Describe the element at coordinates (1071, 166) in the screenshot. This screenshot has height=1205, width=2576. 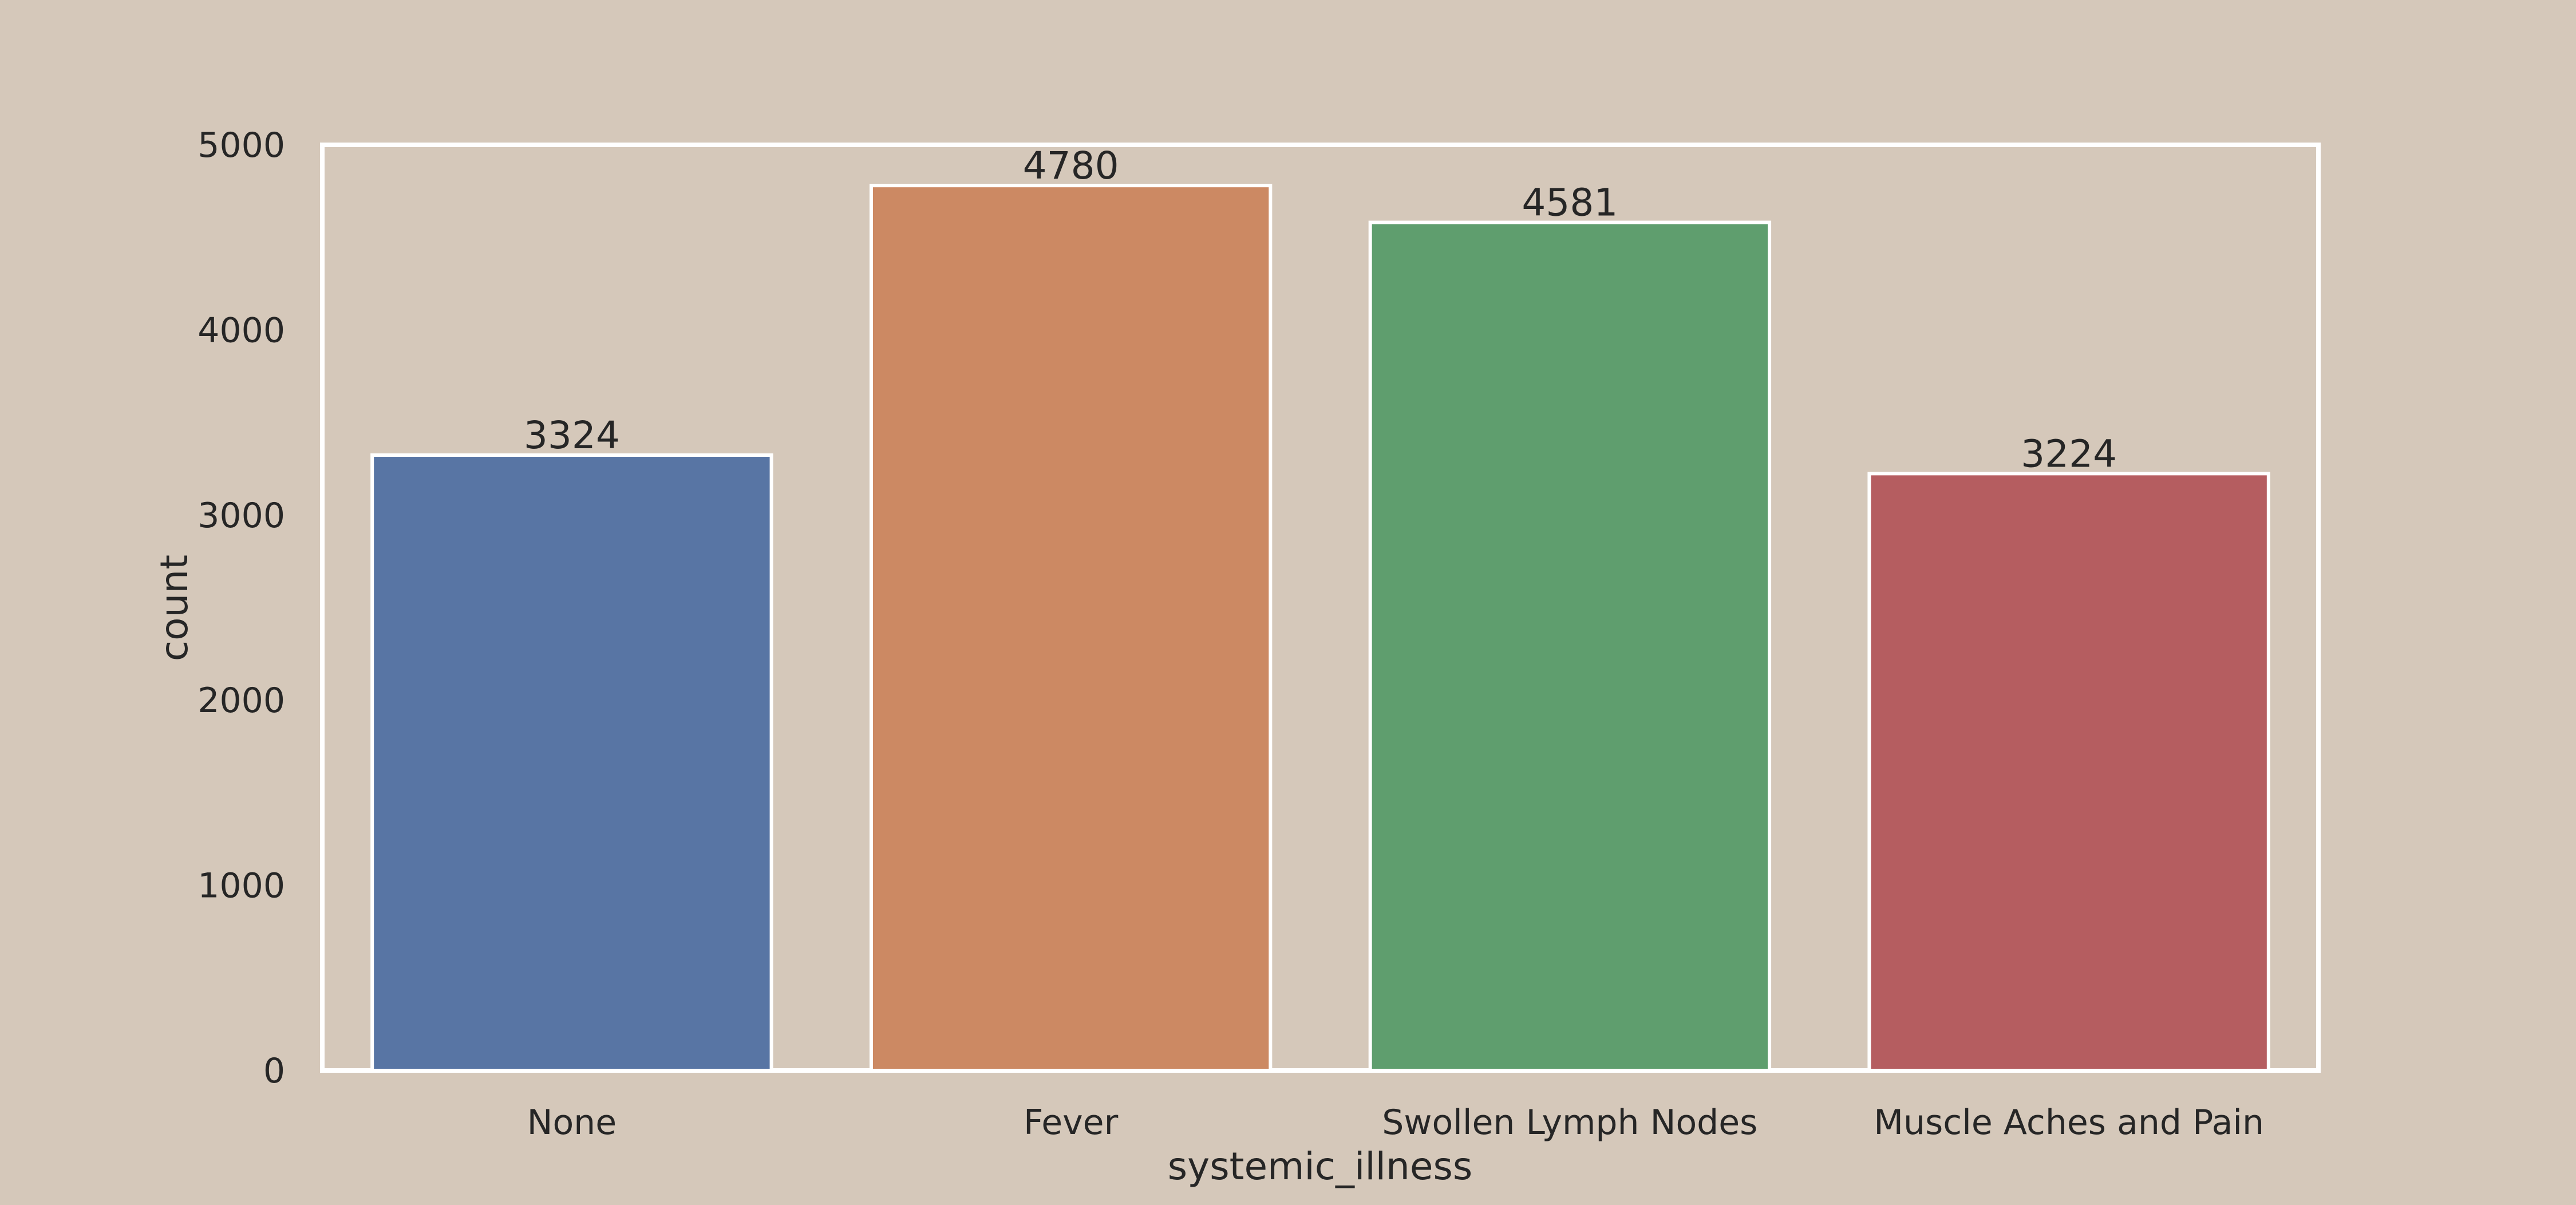
I see `bar-value-label-1: 4780` at that location.